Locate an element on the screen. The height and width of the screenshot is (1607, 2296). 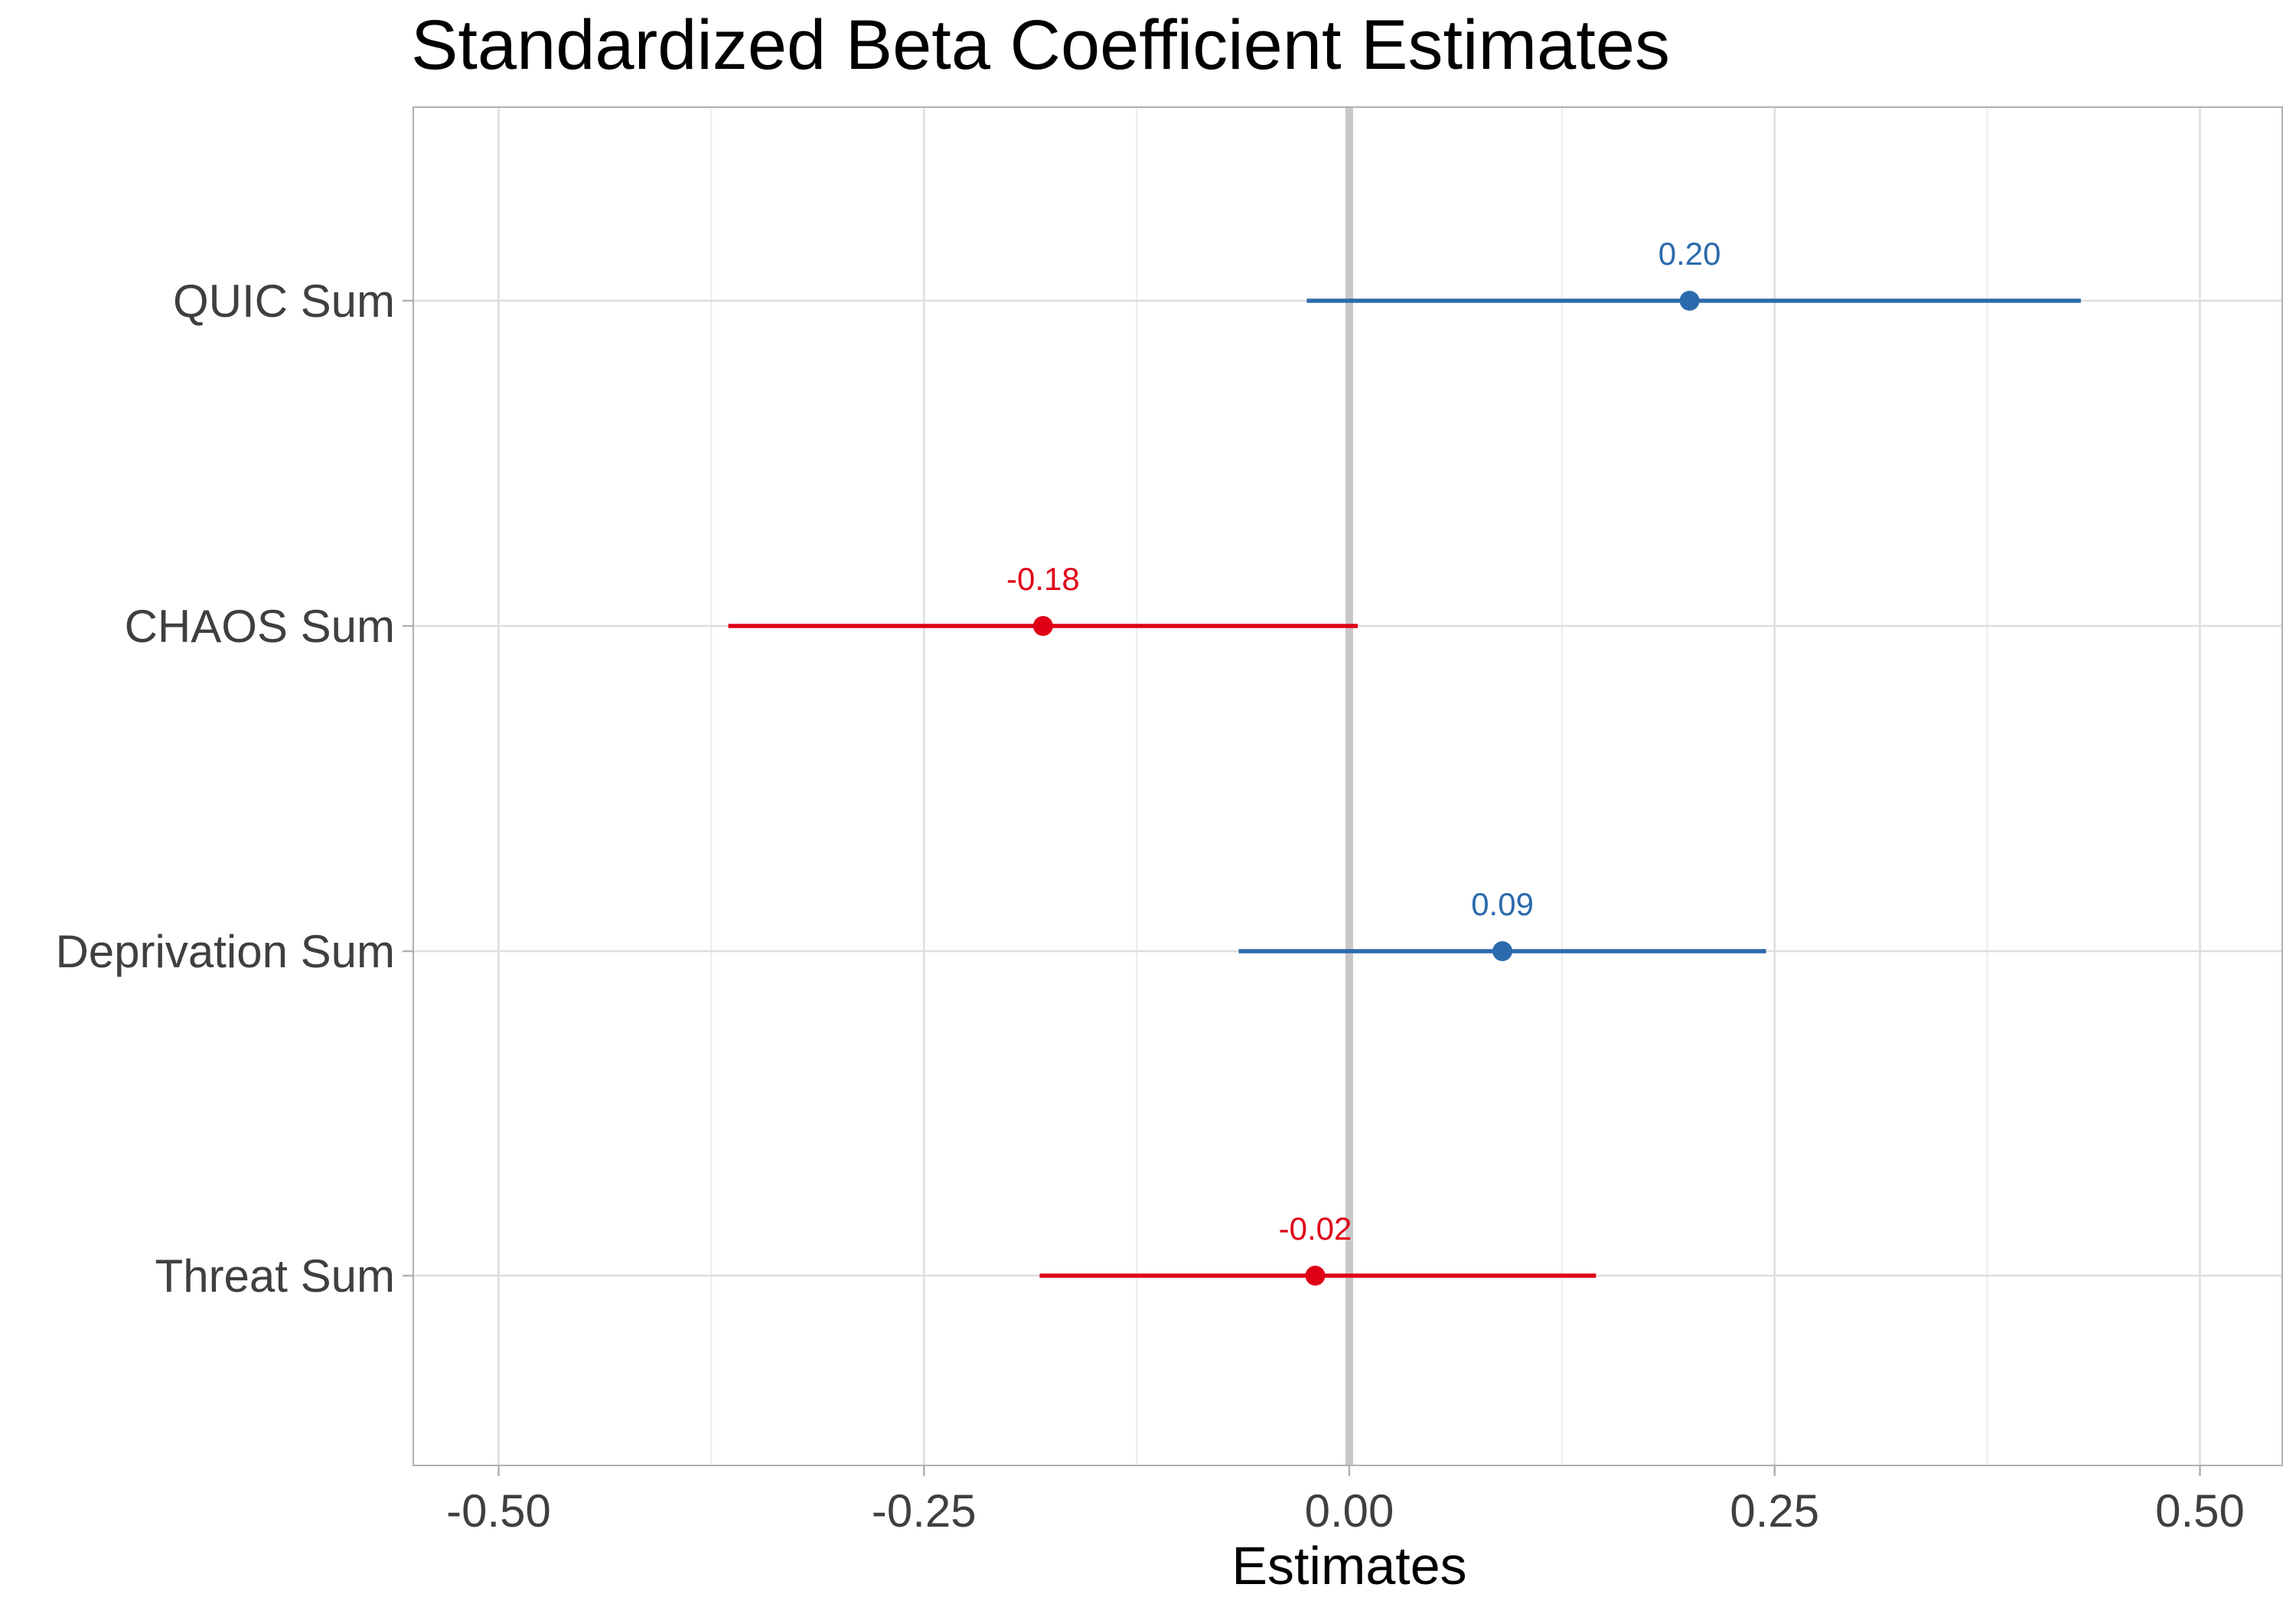
x-tick-label: 0.00 is located at coordinates (1349, 1511).